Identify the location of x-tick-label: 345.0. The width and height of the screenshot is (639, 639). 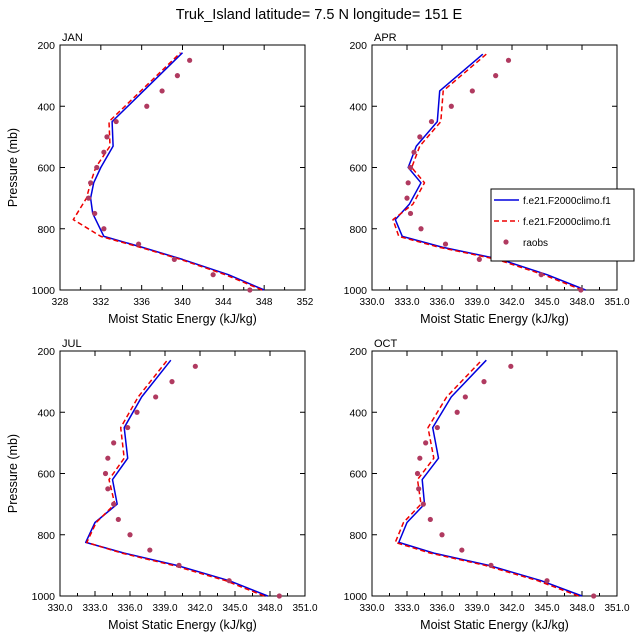
(546, 302).